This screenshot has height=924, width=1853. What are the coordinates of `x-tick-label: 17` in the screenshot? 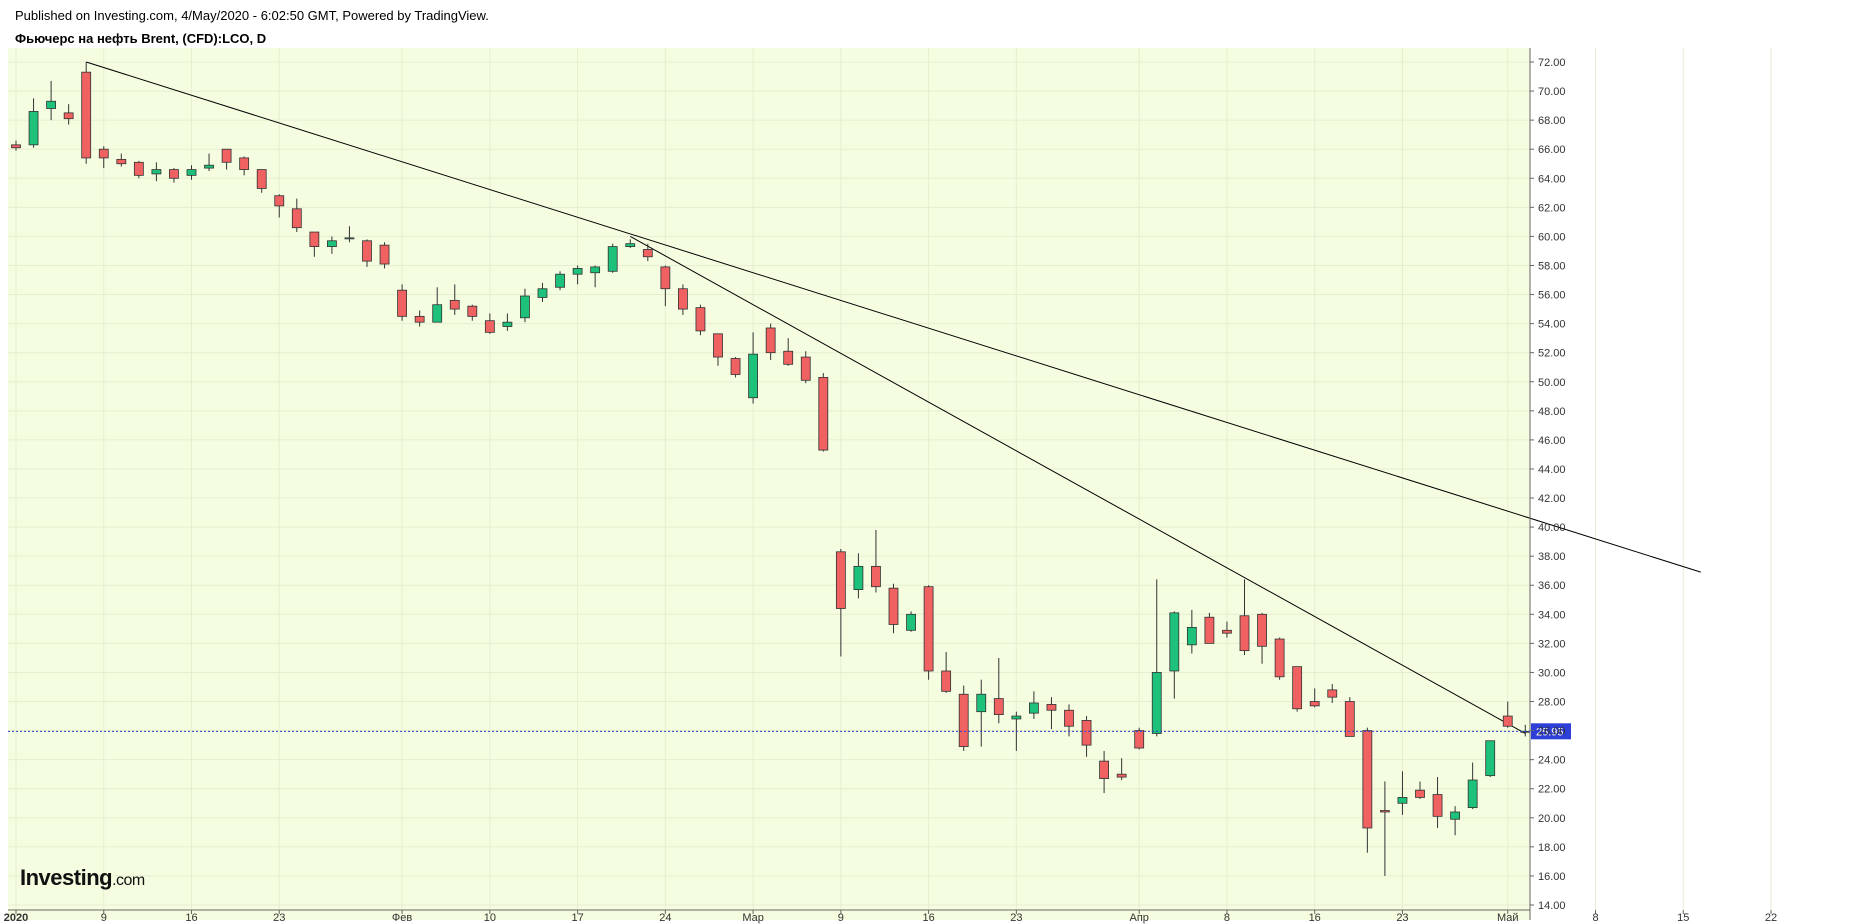 It's located at (577, 918).